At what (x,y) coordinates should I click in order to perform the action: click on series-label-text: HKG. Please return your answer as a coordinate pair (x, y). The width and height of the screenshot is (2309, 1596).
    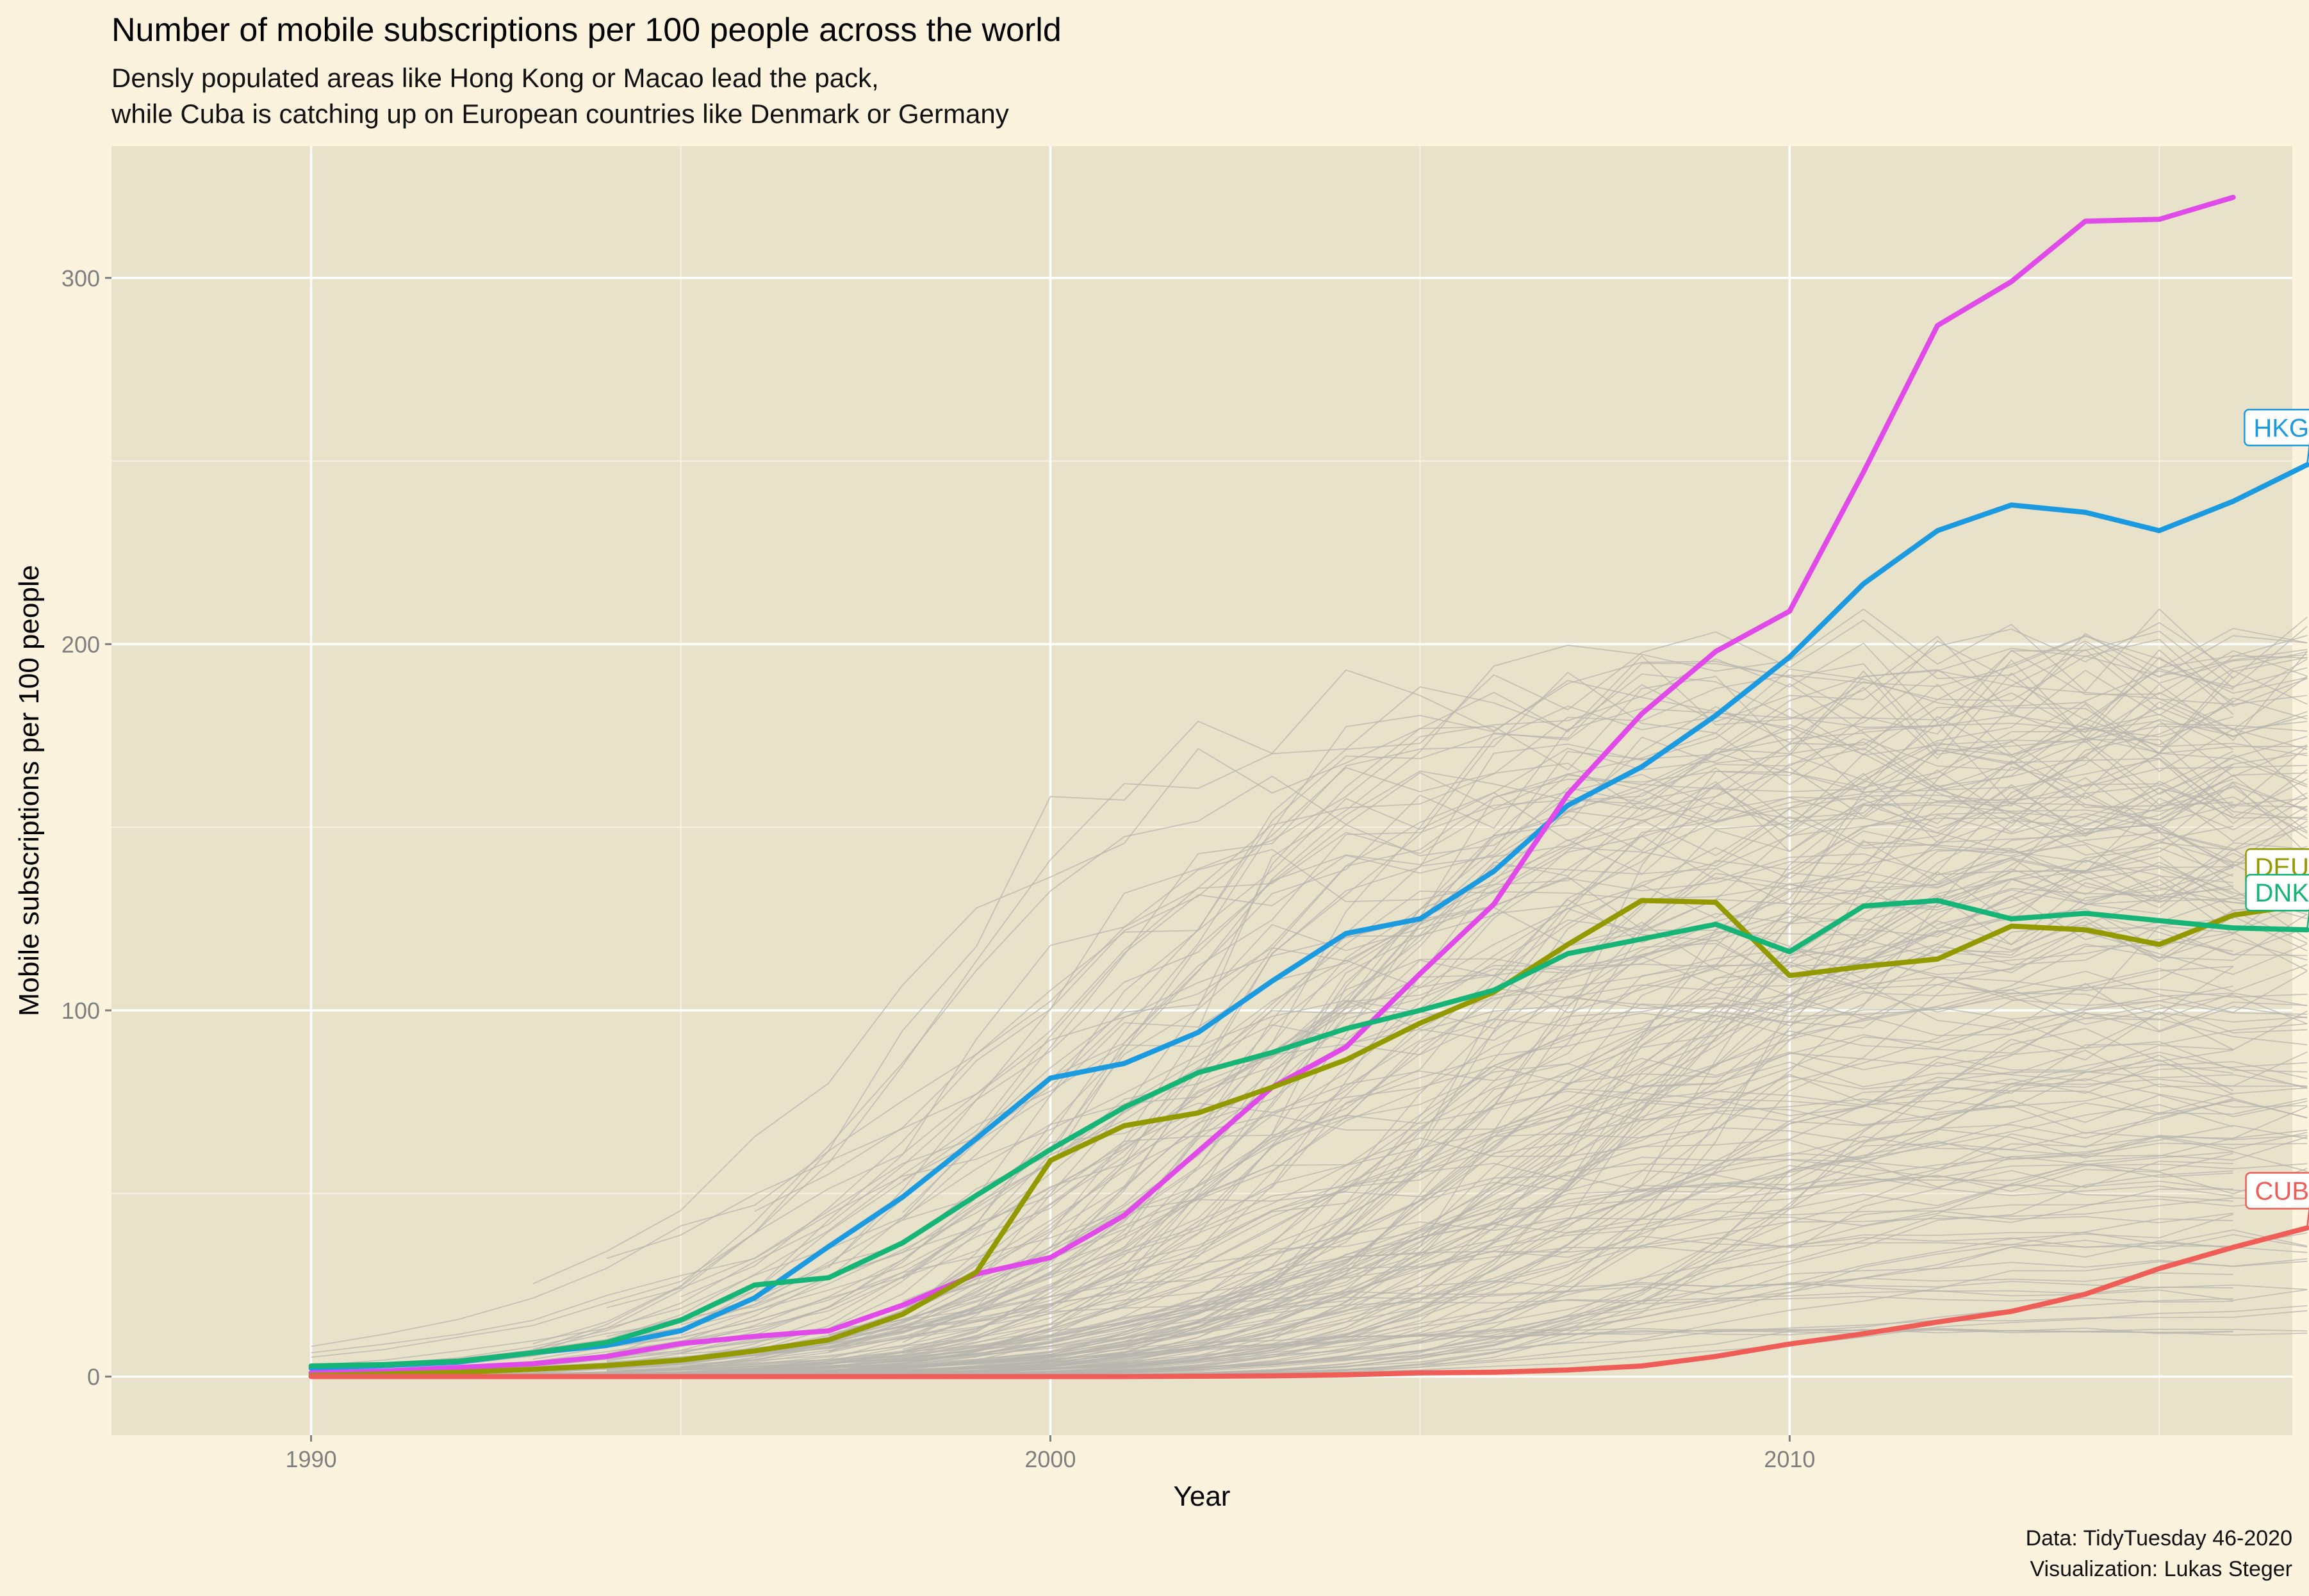
    Looking at the image, I should click on (2281, 428).